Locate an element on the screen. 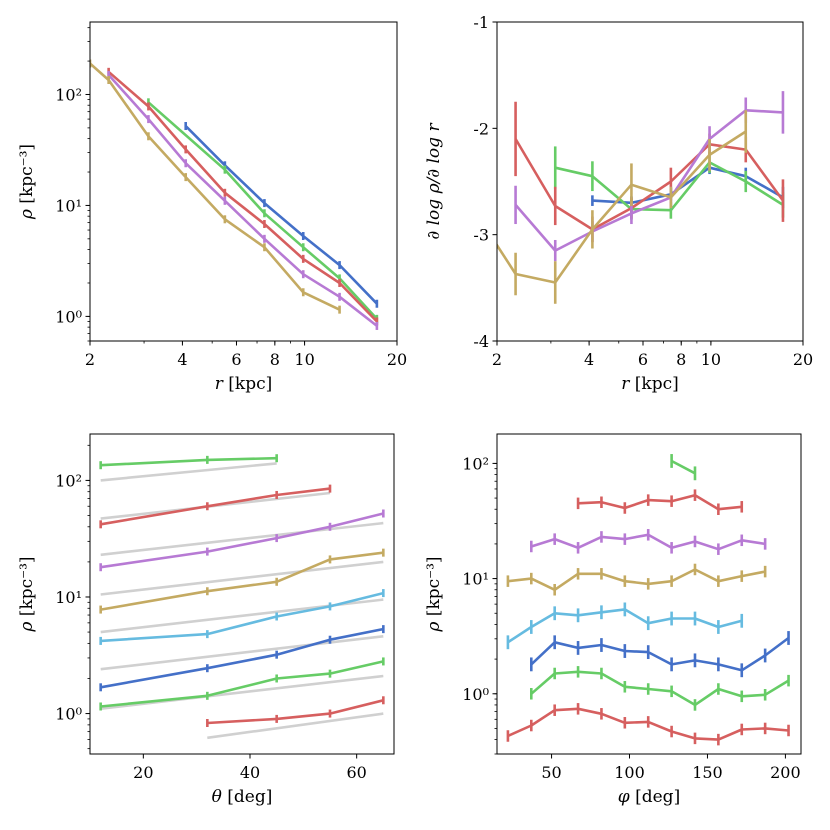 The height and width of the screenshot is (830, 830). x-axis-symbol: θ is located at coordinates (217, 797).